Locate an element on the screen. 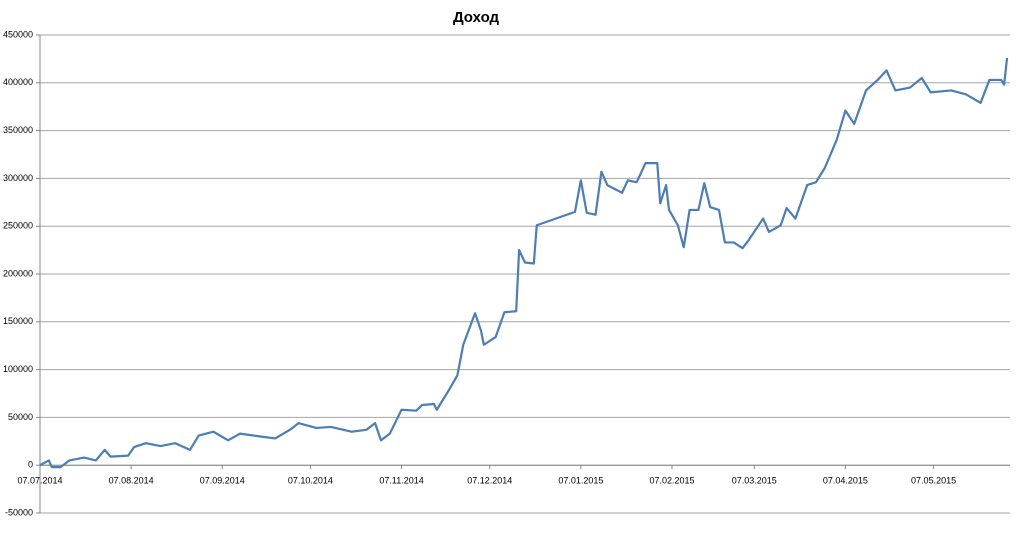  y-tick-label: 250000 is located at coordinates (18, 226).